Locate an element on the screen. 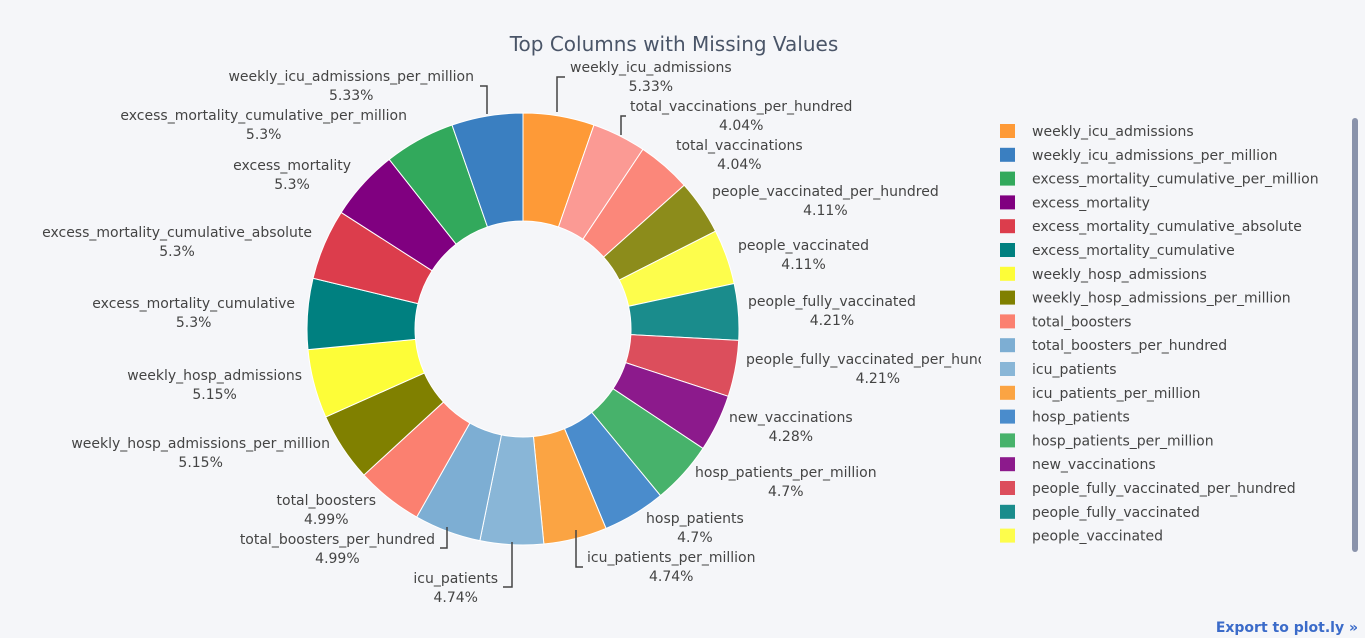 Image resolution: width=1365 pixels, height=638 pixels. legend-label: icu_patients is located at coordinates (1074, 370).